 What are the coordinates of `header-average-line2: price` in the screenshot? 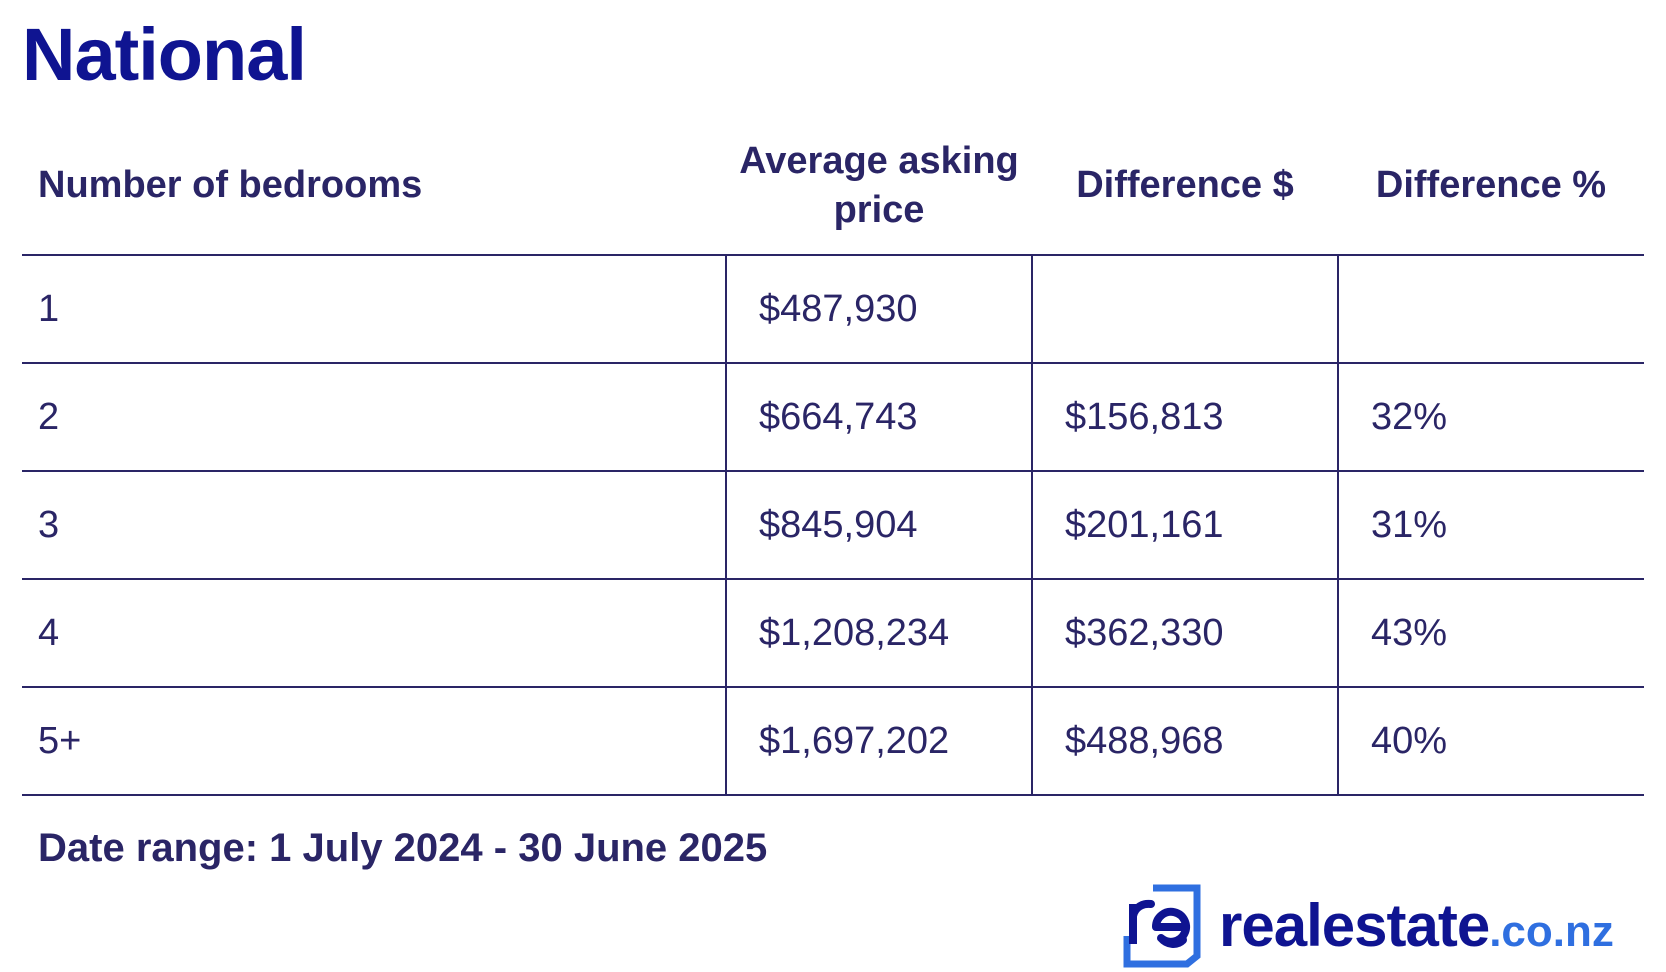 It's located at (879, 210).